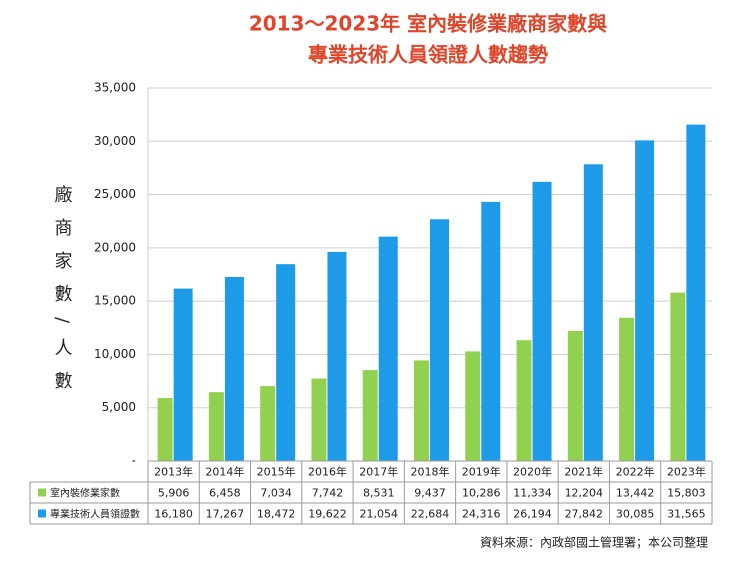 This screenshot has height=564, width=740. I want to click on table-cell: 15,803, so click(686, 493).